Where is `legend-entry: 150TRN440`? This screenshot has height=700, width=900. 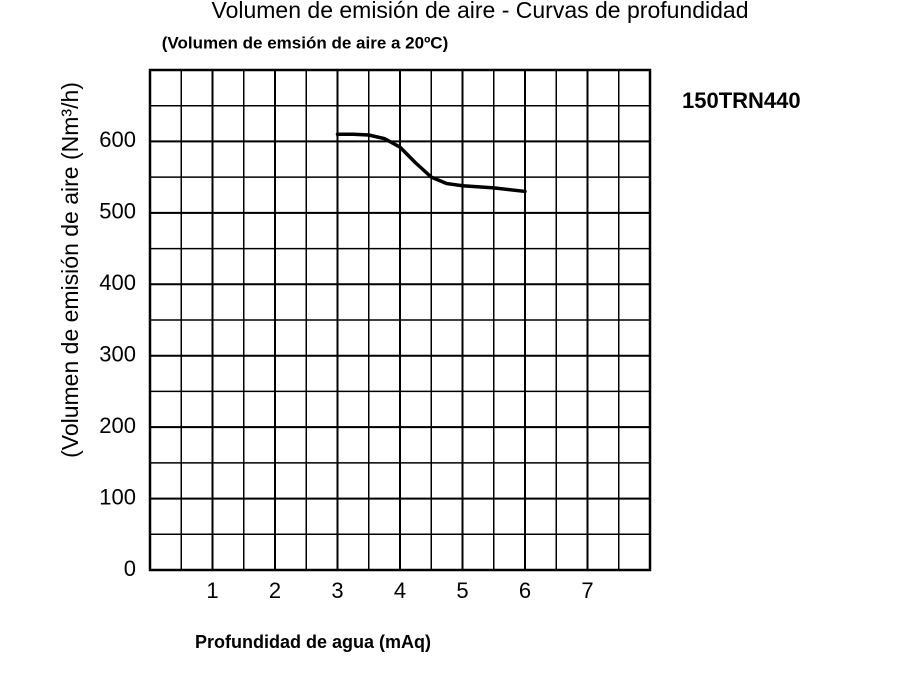
legend-entry: 150TRN440 is located at coordinates (741, 100).